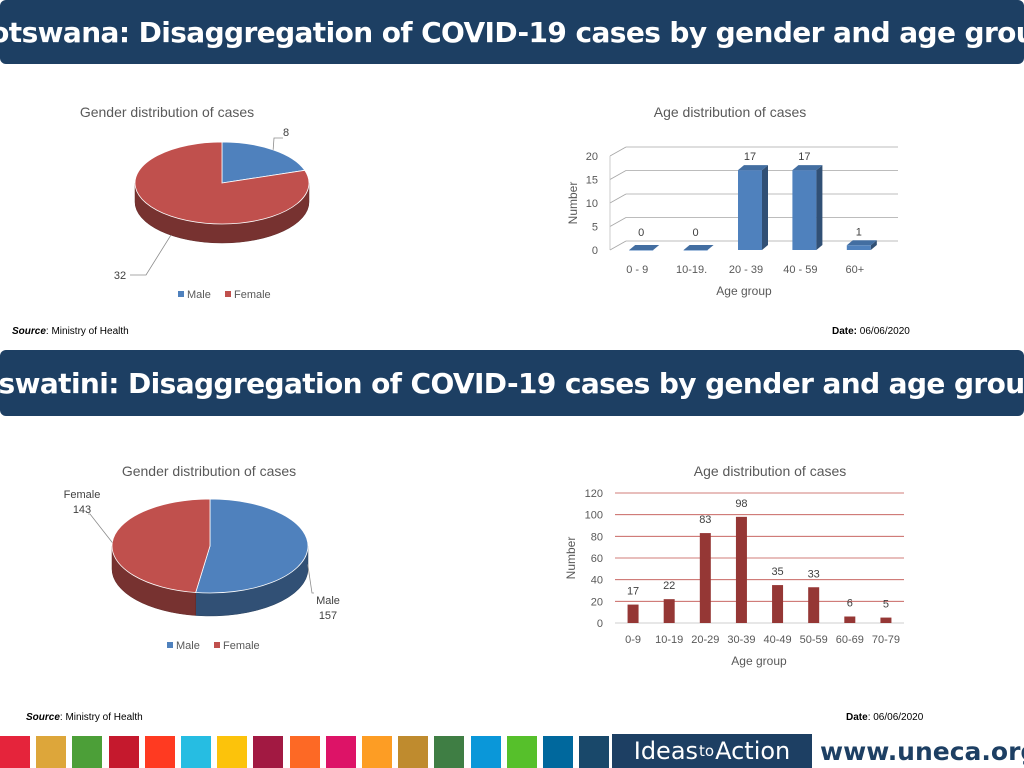  Describe the element at coordinates (263, 162) in the screenshot. I see `pie-slice-male` at that location.